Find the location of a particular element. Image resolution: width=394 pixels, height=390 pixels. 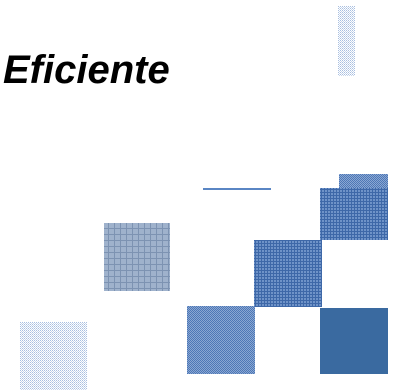

horizontal-line-shape is located at coordinates (237, 189).